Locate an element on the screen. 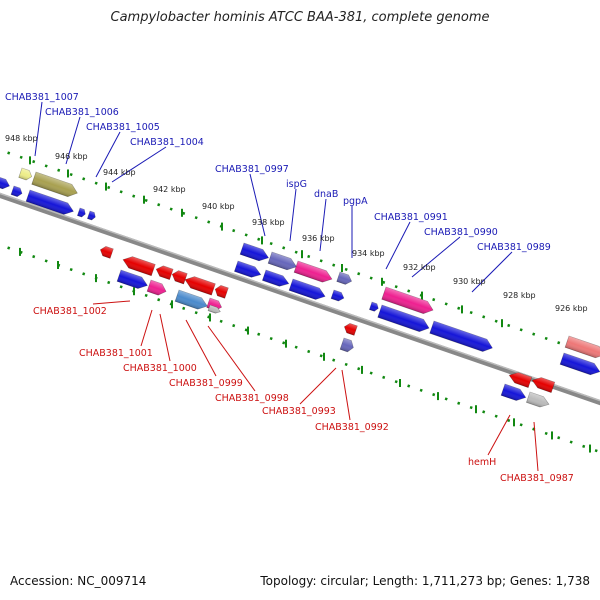 The height and width of the screenshot is (600, 600). gene-label: CHAB381_1001 is located at coordinates (116, 353).